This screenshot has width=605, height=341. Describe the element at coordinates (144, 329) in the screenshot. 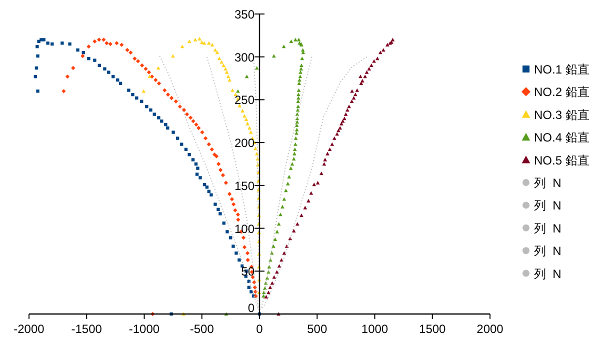

I see `x-tick-label: -1000` at that location.